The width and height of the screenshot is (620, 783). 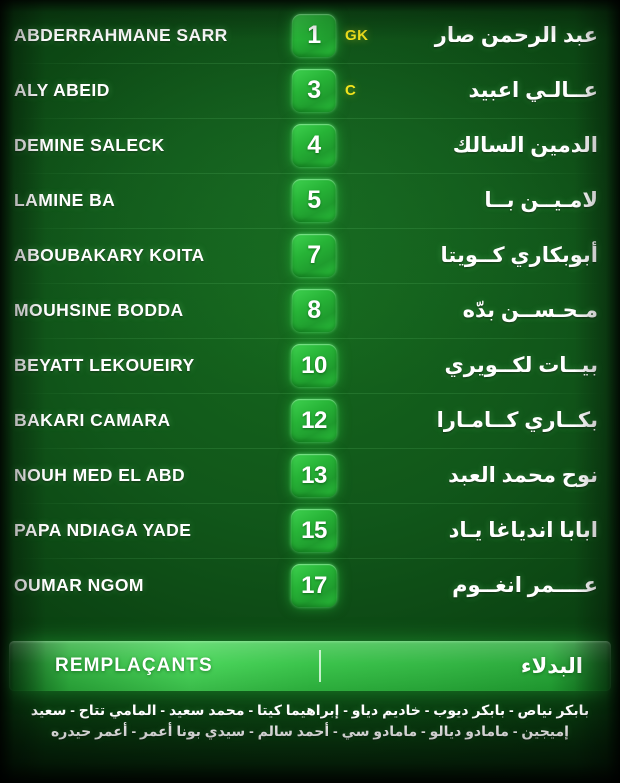 I want to click on player-row: LAMINE BA 5 لامـيــن بــا, so click(x=310, y=200).